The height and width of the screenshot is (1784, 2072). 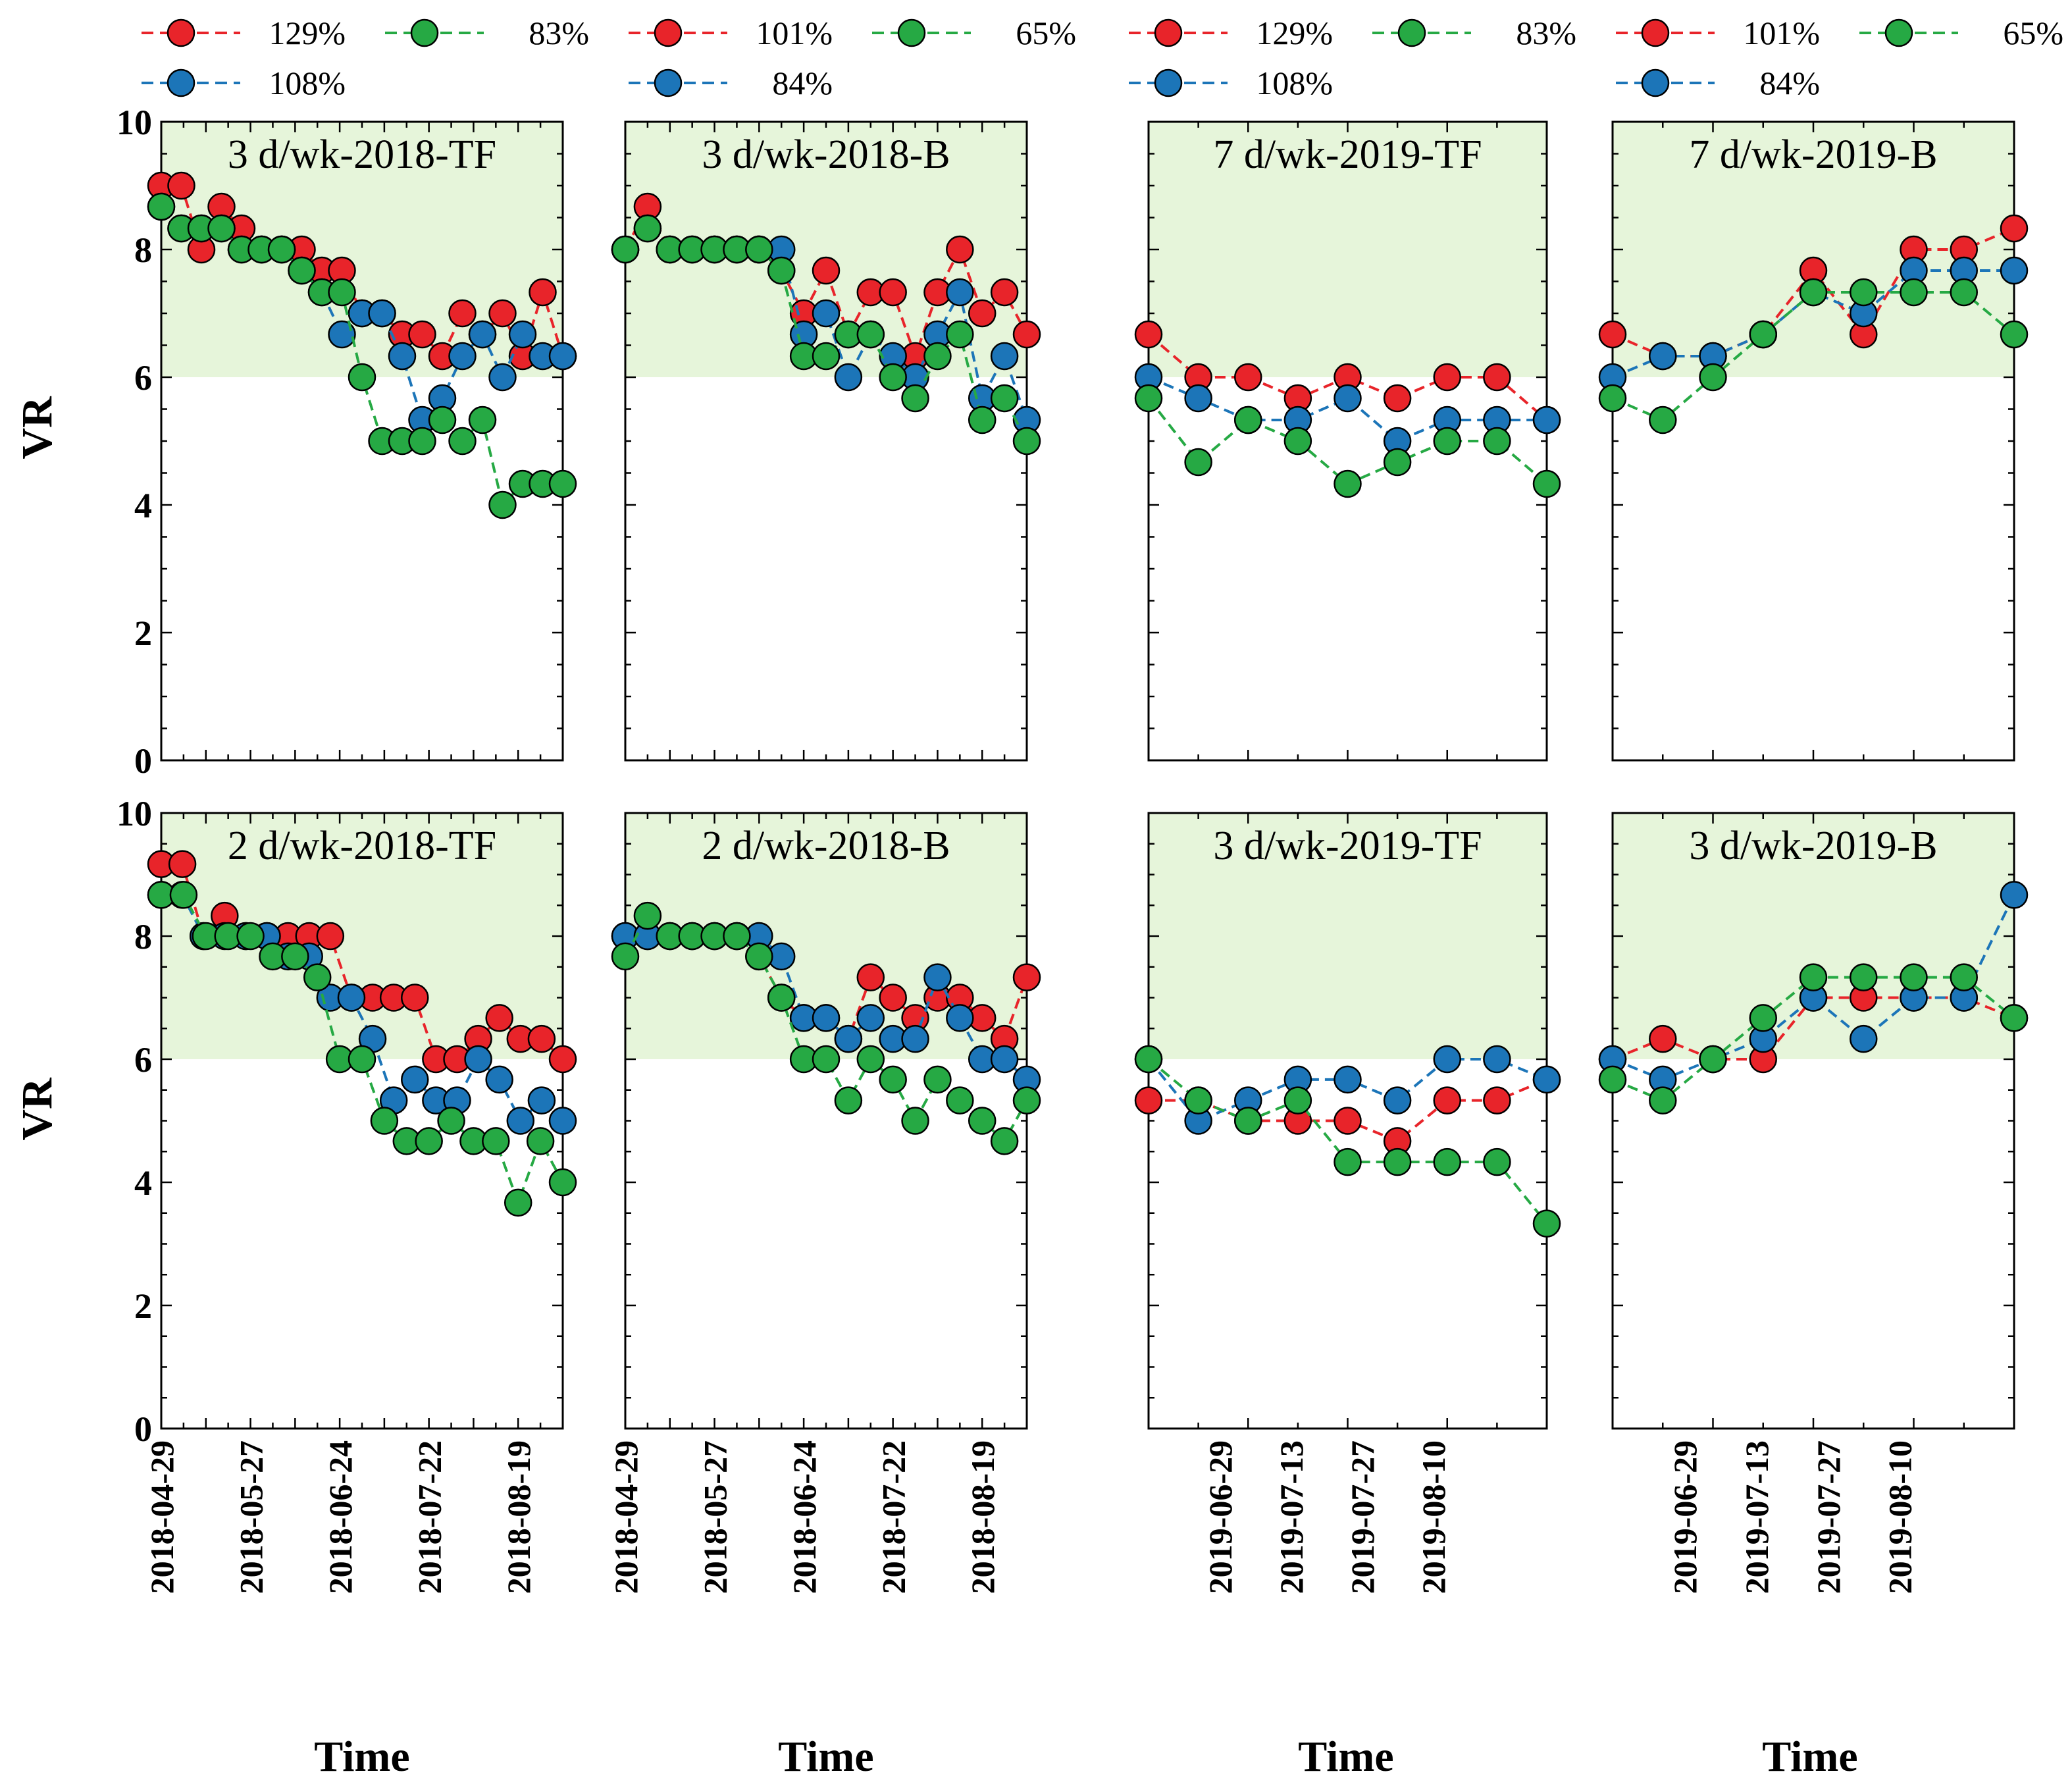 I want to click on panel-8-title: 3 d/wk-2019-B, so click(x=1813, y=846).